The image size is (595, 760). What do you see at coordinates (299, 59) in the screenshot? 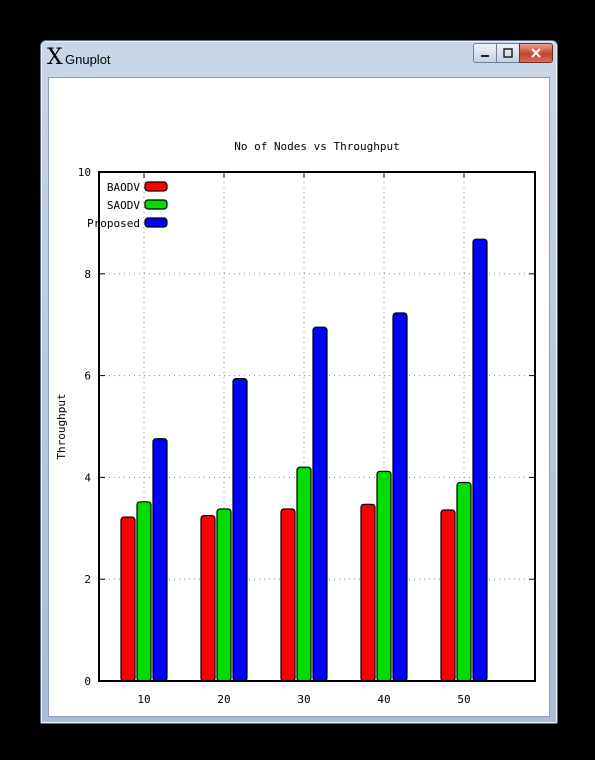
I see `title-bar: X Gnuplot` at bounding box center [299, 59].